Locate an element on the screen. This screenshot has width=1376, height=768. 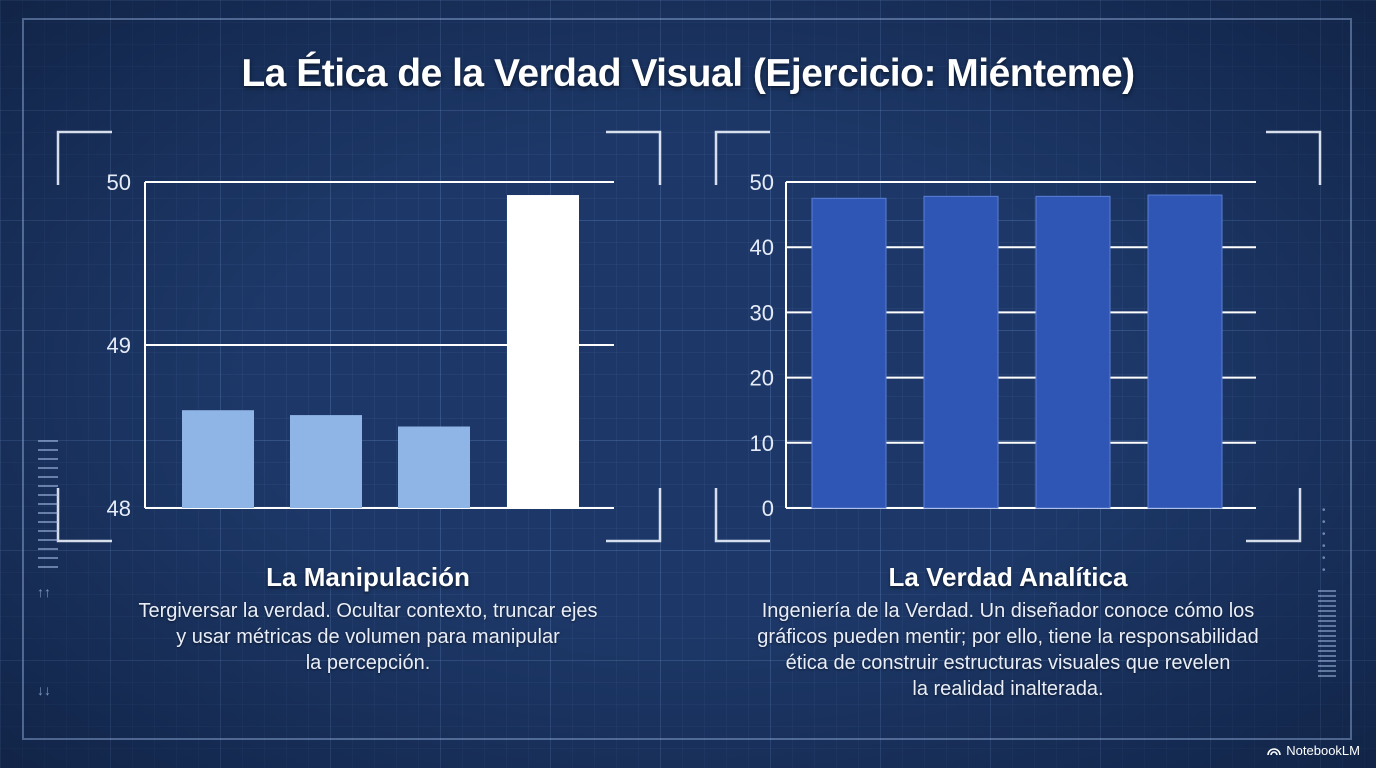
ruler-ticks-right is located at coordinates (1327, 635).